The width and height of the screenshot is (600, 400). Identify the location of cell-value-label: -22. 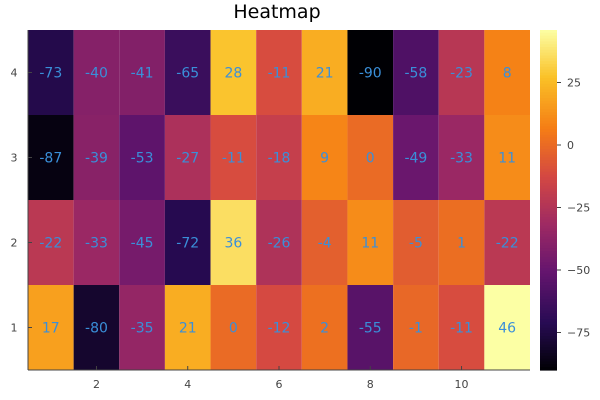
(507, 244).